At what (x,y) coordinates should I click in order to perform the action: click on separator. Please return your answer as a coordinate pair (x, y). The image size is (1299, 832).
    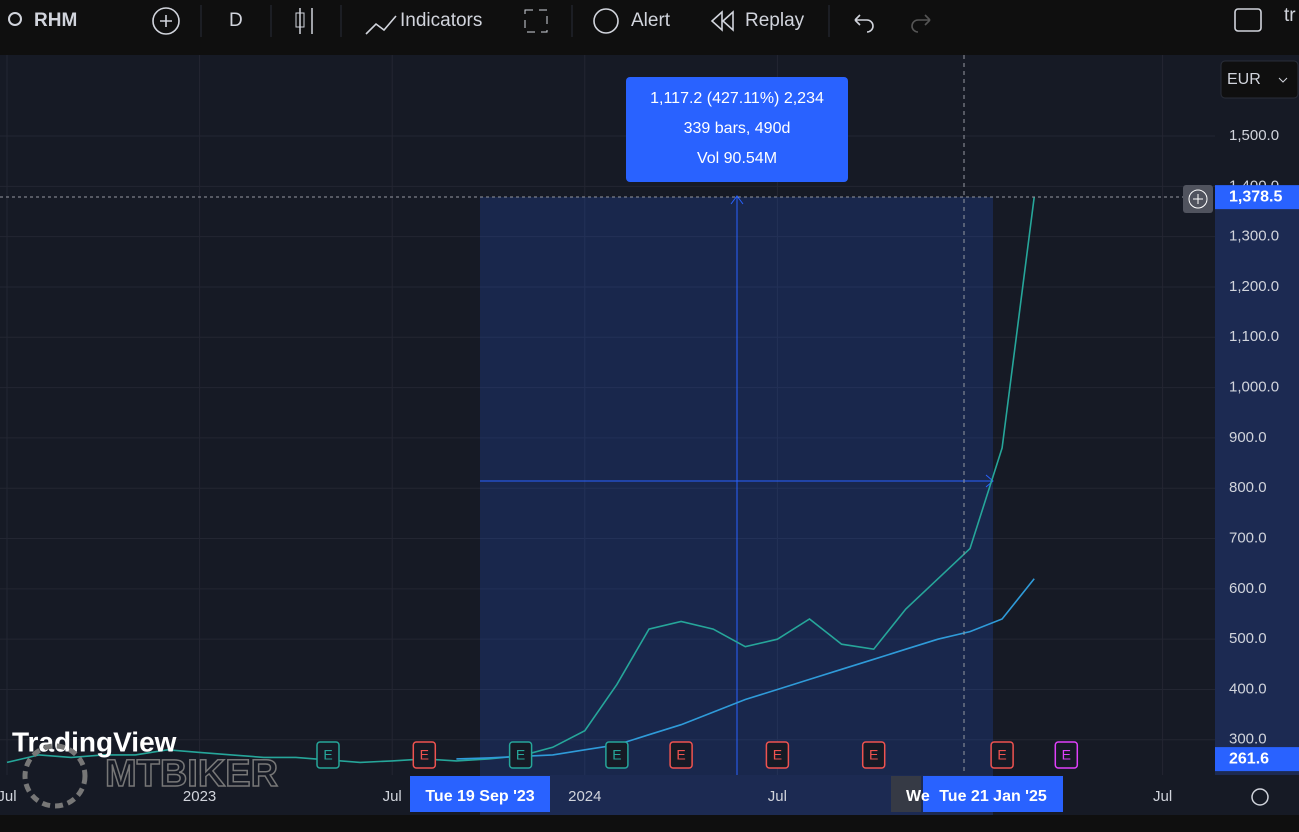
    Looking at the image, I should click on (515, 21).